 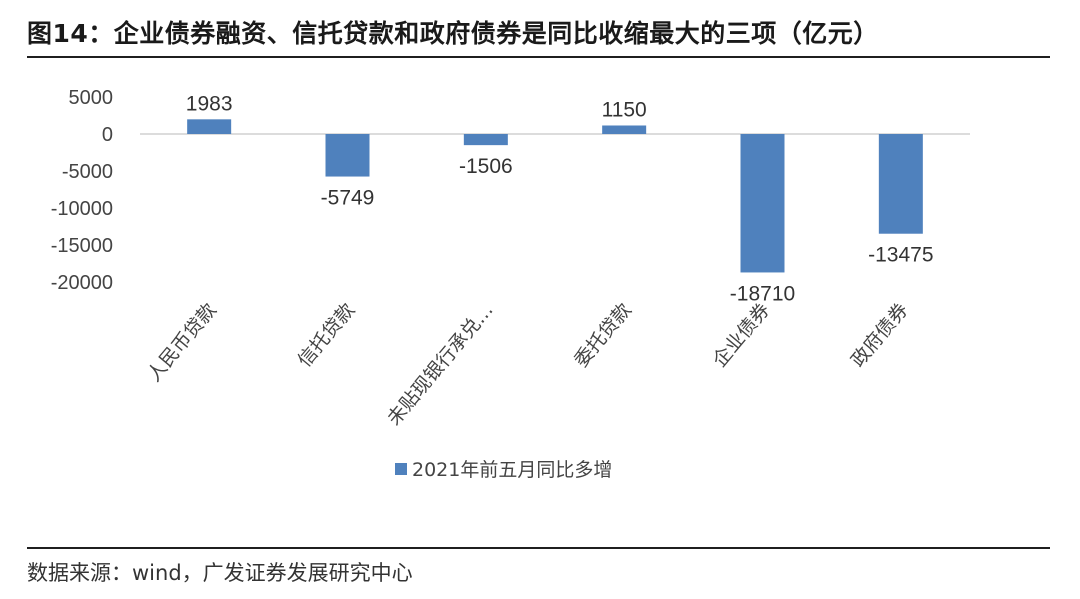 I want to click on y-tick-label: -10000, so click(x=82, y=209).